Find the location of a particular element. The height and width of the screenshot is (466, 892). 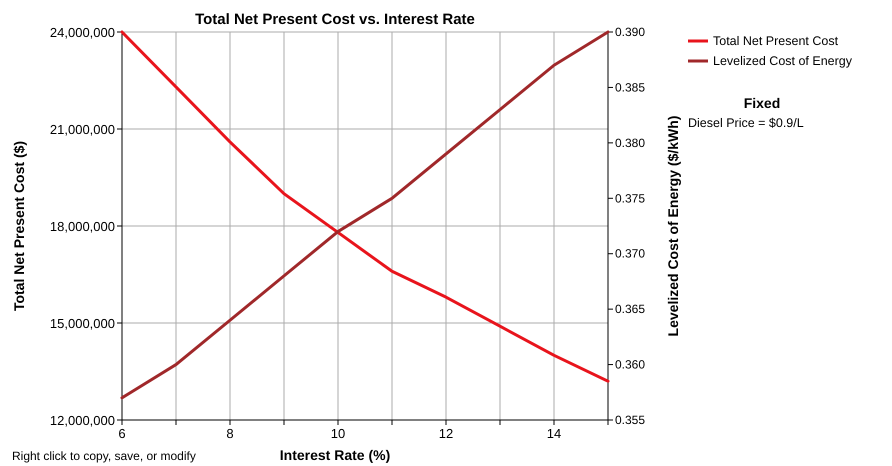

x-tick-label: 14 is located at coordinates (554, 433).